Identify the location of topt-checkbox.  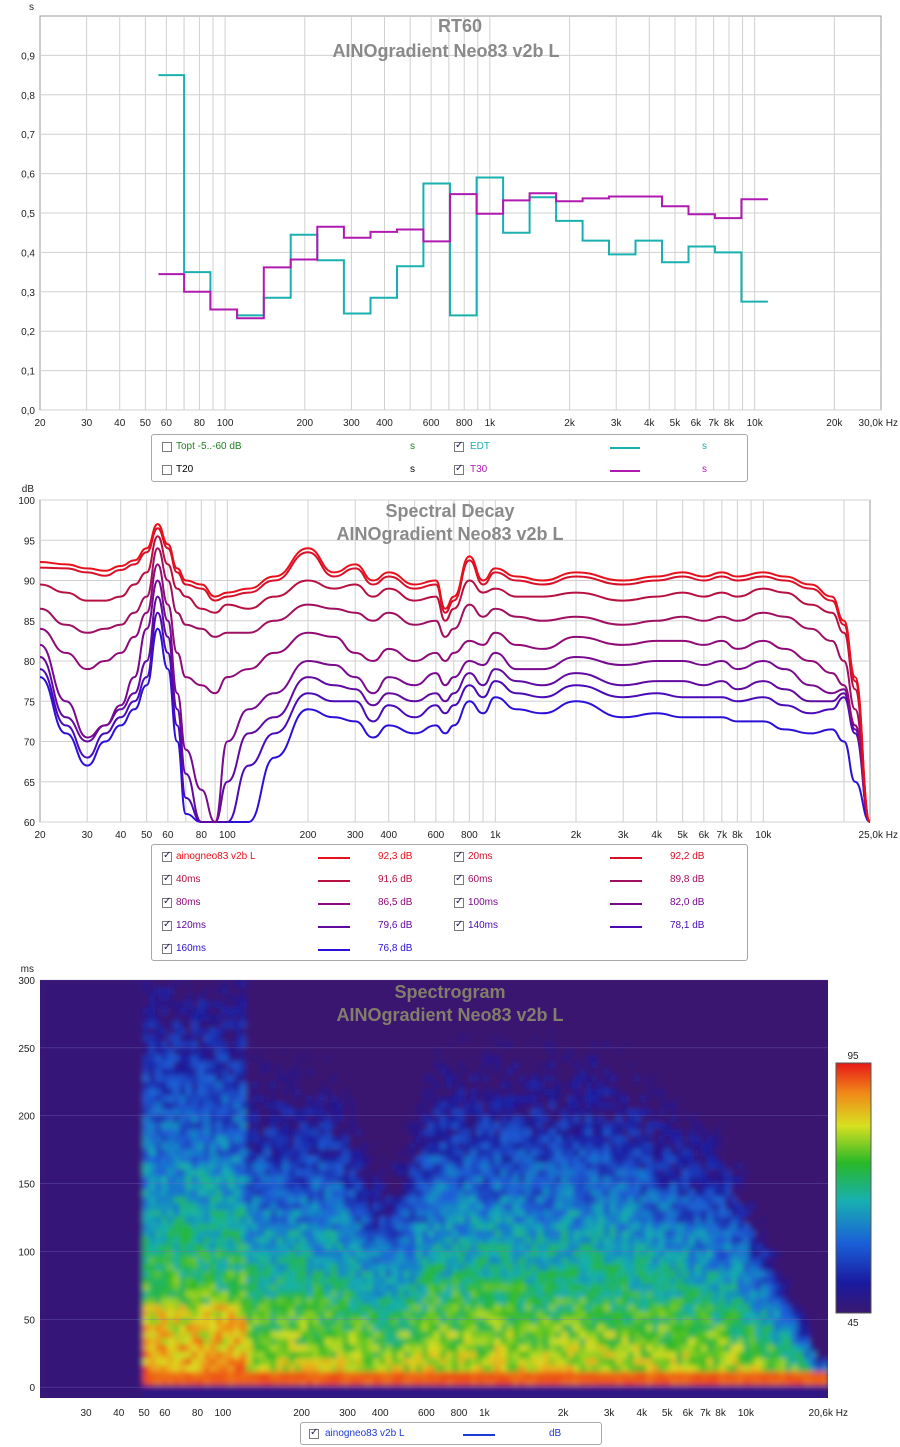
(167, 447).